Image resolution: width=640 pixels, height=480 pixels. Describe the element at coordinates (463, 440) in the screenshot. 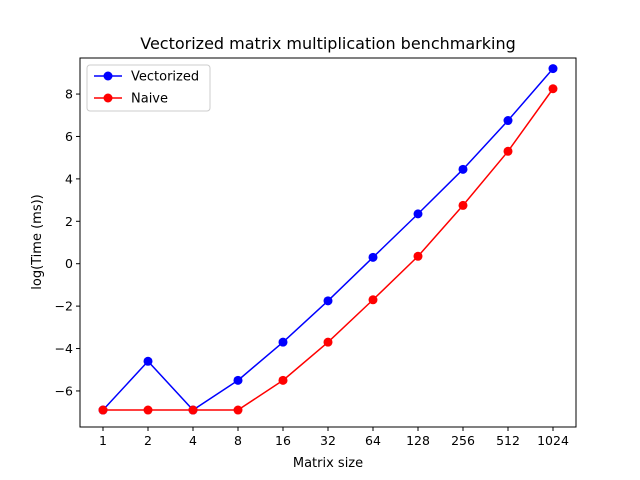

I see `x-tick-label-256: 256` at that location.